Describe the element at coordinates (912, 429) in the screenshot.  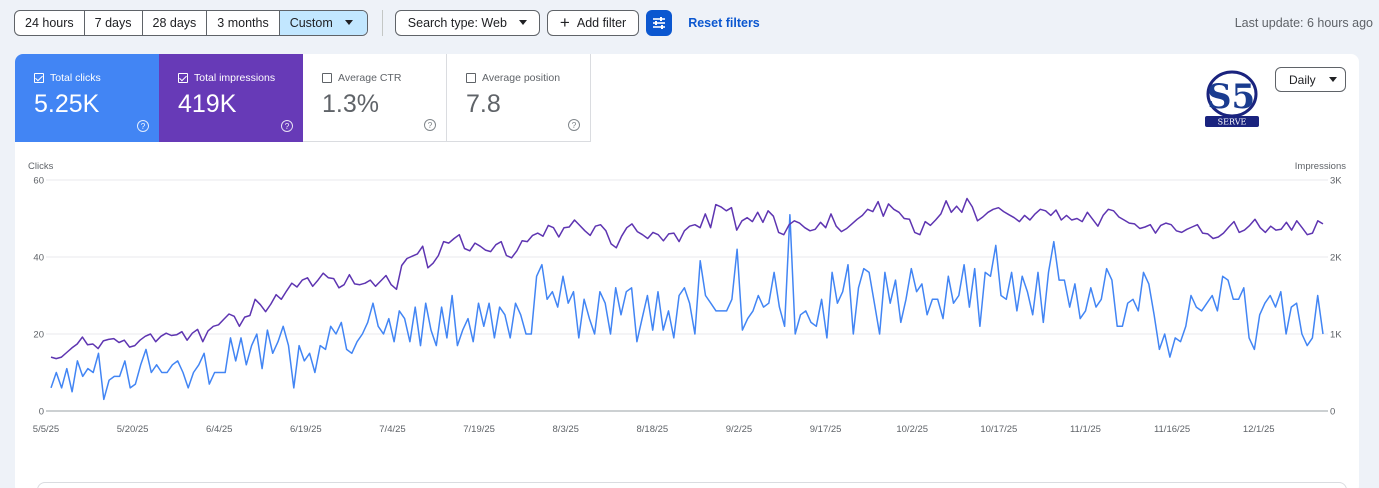
I see `x-tick-label: 10/2/25` at that location.